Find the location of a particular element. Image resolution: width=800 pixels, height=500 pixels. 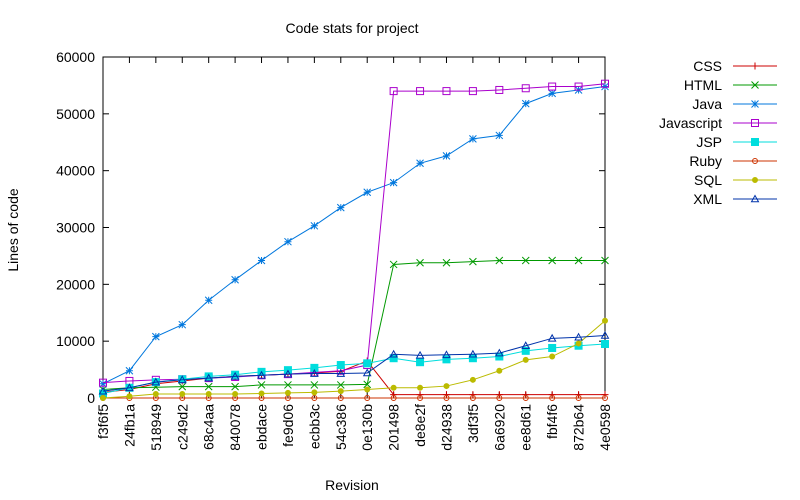

legend-marker-html is located at coordinates (755, 85).